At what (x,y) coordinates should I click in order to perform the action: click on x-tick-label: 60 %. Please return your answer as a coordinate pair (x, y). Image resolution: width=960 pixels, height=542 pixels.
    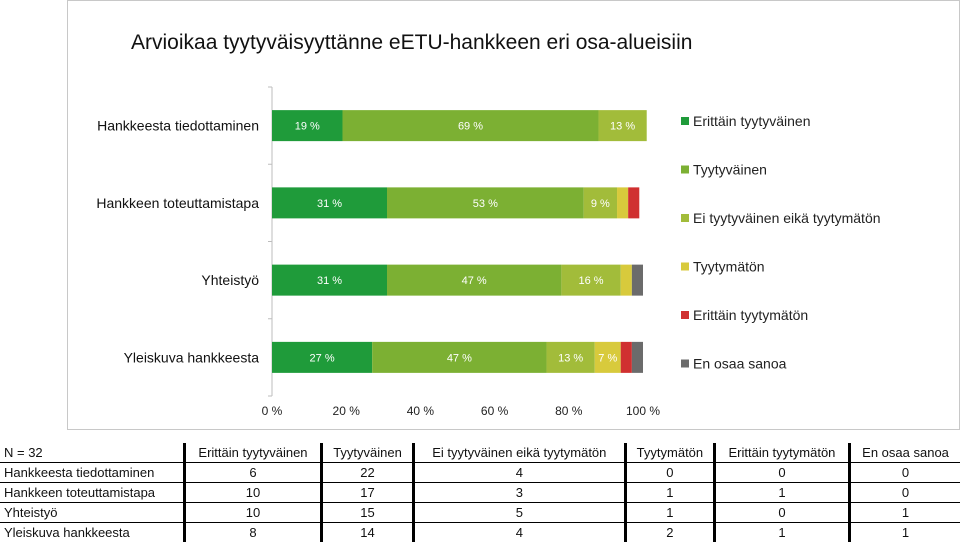
    Looking at the image, I should click on (495, 411).